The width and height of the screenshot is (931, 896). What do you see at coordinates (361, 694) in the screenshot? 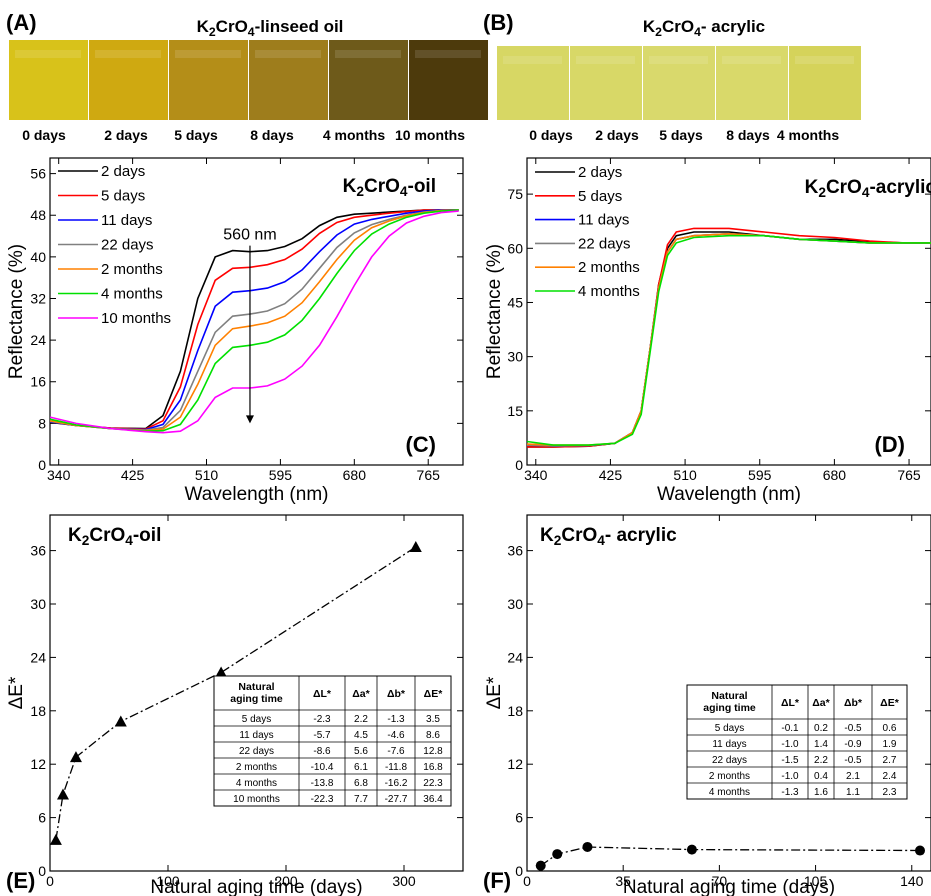
I see `table-header-cell: Δa*` at bounding box center [361, 694].